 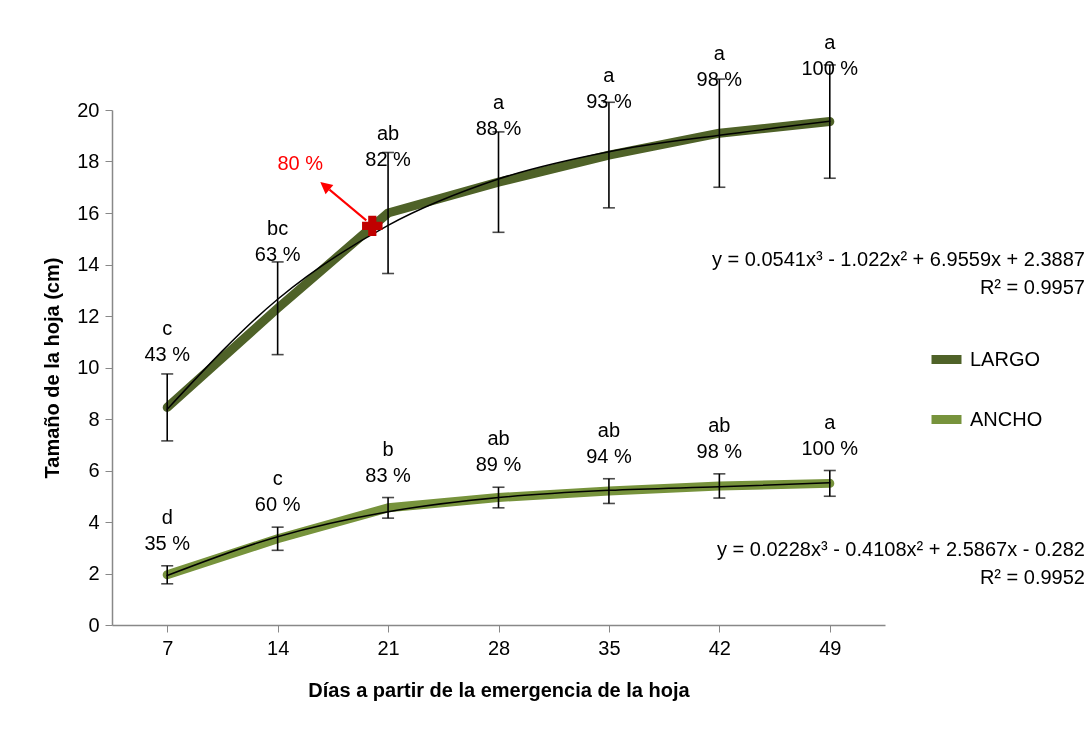 I want to click on data-label: bc 63 %, so click(x=277, y=241).